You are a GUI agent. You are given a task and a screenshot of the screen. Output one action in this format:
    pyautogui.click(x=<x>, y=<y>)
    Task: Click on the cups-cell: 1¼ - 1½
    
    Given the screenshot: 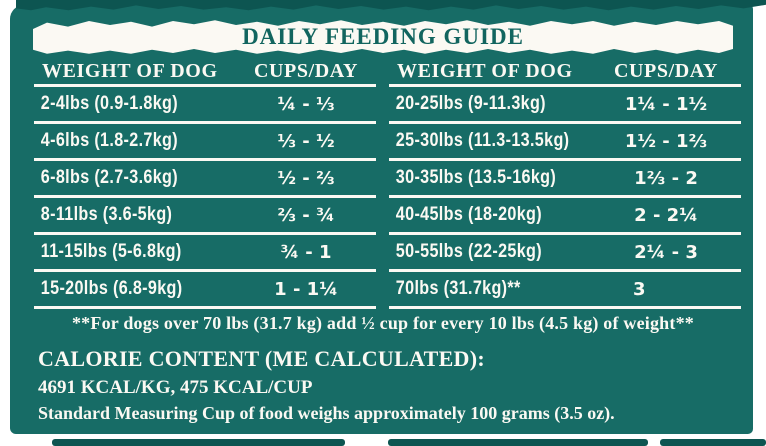 What is the action you would take?
    pyautogui.click(x=666, y=104)
    